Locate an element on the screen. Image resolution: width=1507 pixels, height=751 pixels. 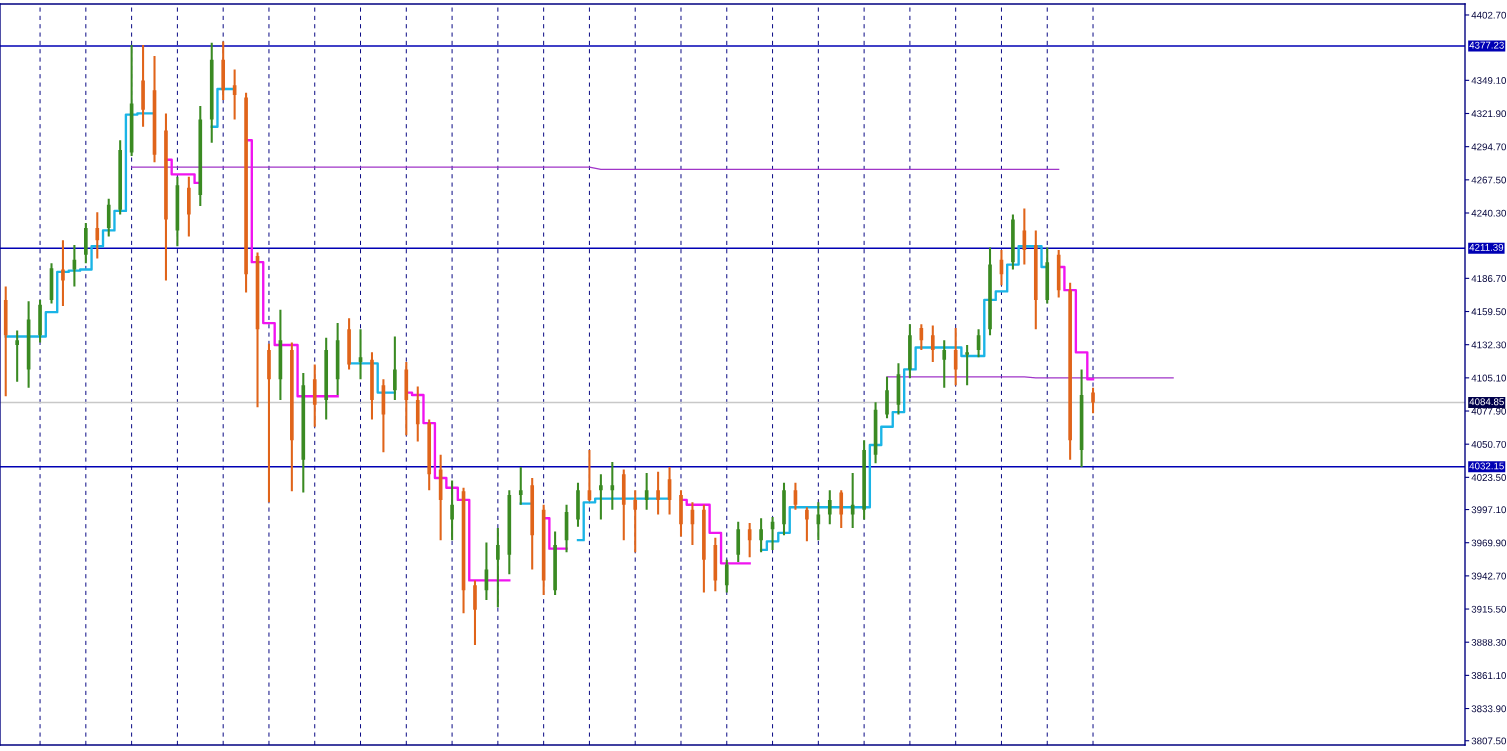
y-tick-label: 4349.10 is located at coordinates (1489, 80).